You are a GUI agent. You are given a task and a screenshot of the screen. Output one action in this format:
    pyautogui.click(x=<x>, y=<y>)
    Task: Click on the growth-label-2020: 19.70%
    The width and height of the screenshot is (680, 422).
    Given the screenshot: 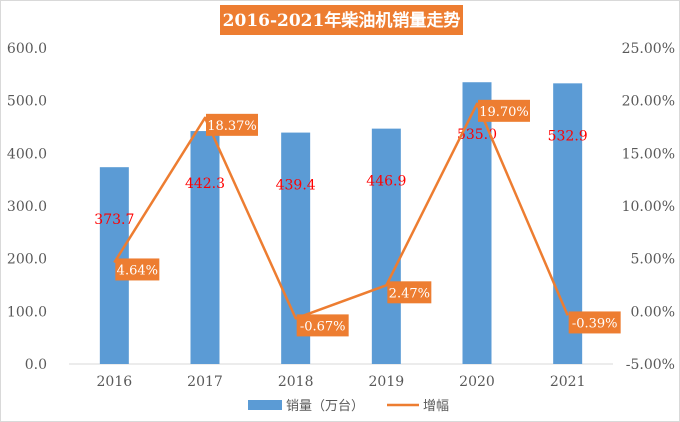 What is the action you would take?
    pyautogui.click(x=504, y=110)
    